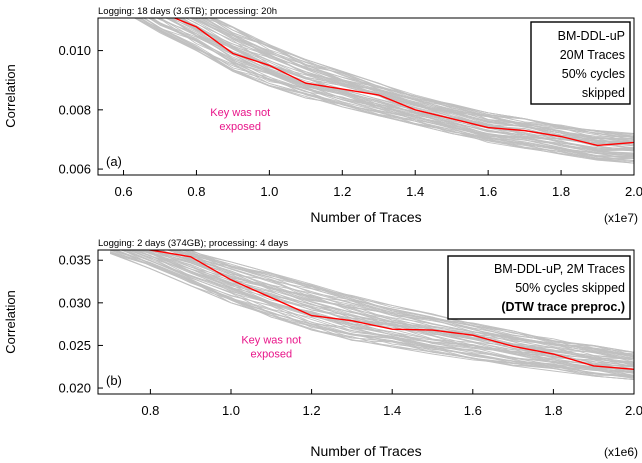  Describe the element at coordinates (74, 260) in the screenshot. I see `y-tick-label: 0.035` at that location.